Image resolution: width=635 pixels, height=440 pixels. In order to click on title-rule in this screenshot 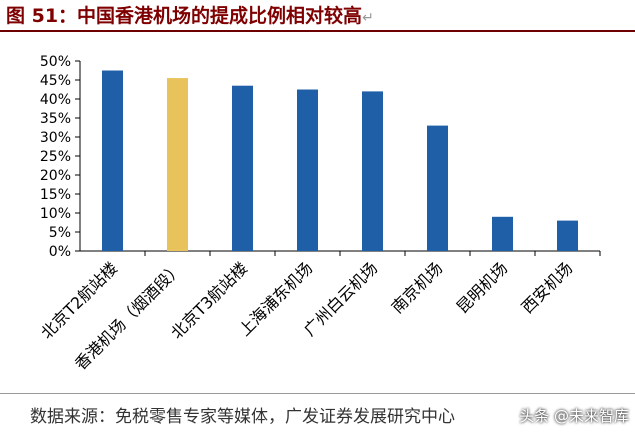, I will do `click(317, 31)`.